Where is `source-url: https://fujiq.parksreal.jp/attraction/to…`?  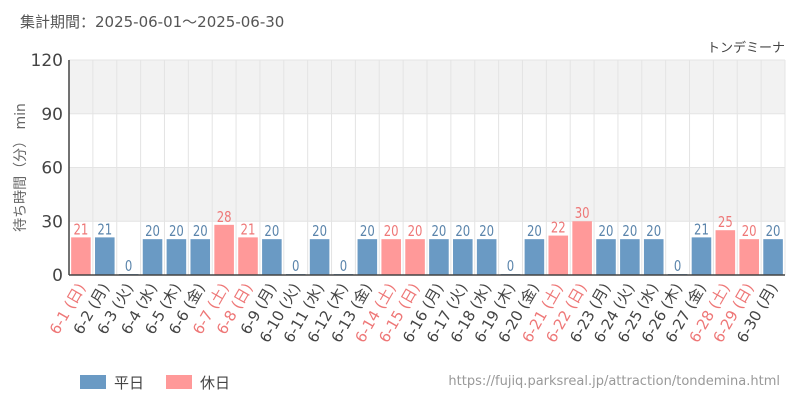 source-url: https://fujiq.parksreal.jp/attraction/to… is located at coordinates (614, 381).